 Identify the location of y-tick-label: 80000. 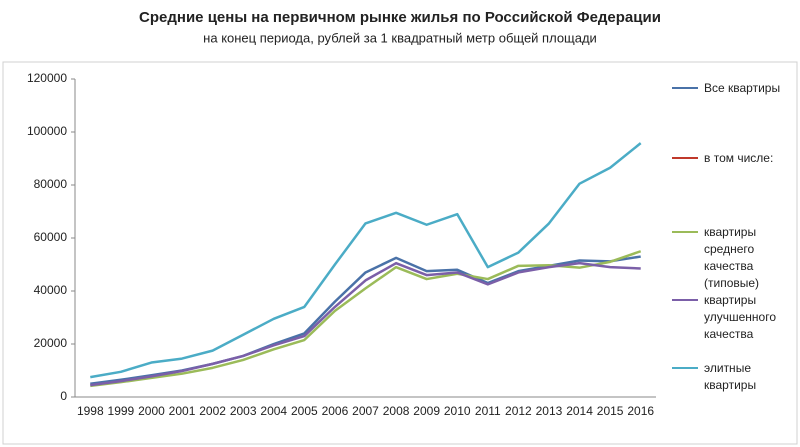
(51, 184).